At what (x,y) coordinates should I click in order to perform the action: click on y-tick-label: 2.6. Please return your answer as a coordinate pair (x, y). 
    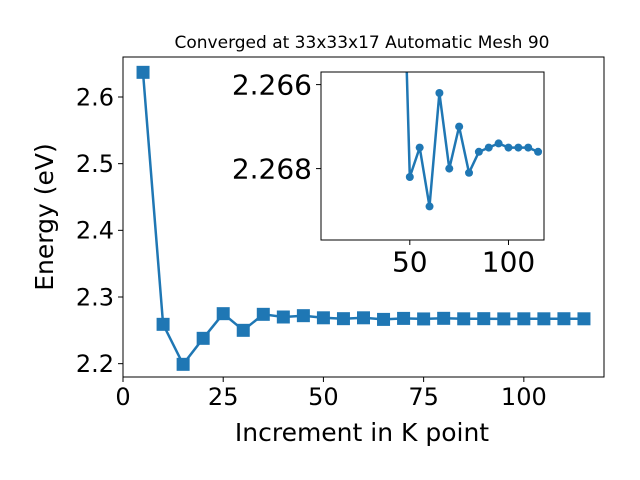
    Looking at the image, I should click on (95, 97).